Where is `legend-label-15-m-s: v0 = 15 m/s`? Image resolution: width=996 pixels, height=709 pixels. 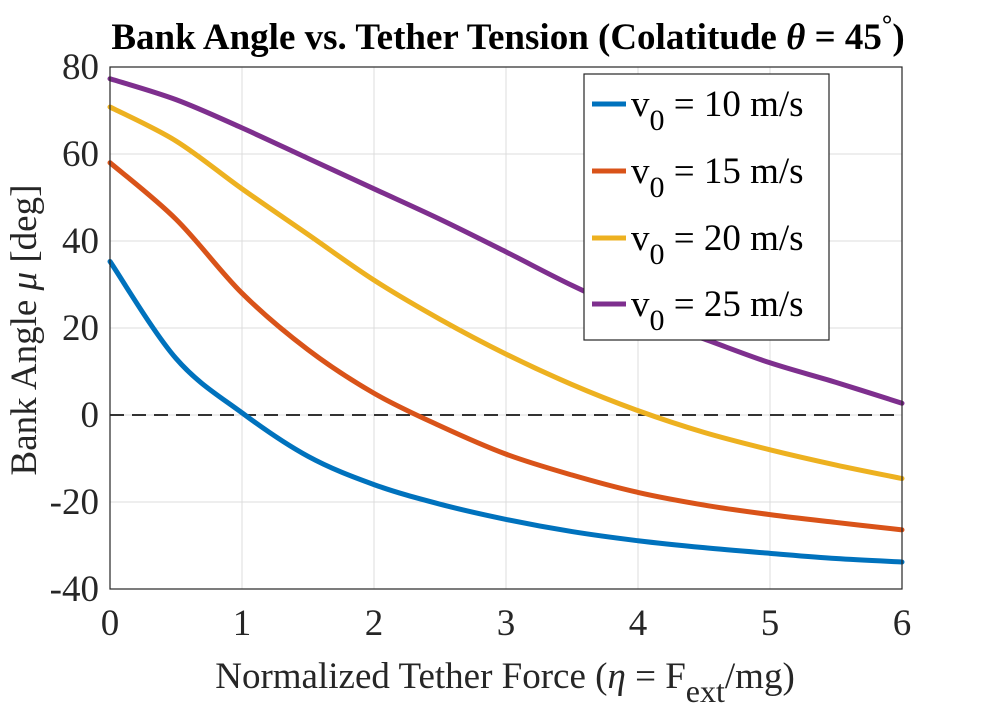 legend-label-15-m-s: v0 = 15 m/s is located at coordinates (717, 177).